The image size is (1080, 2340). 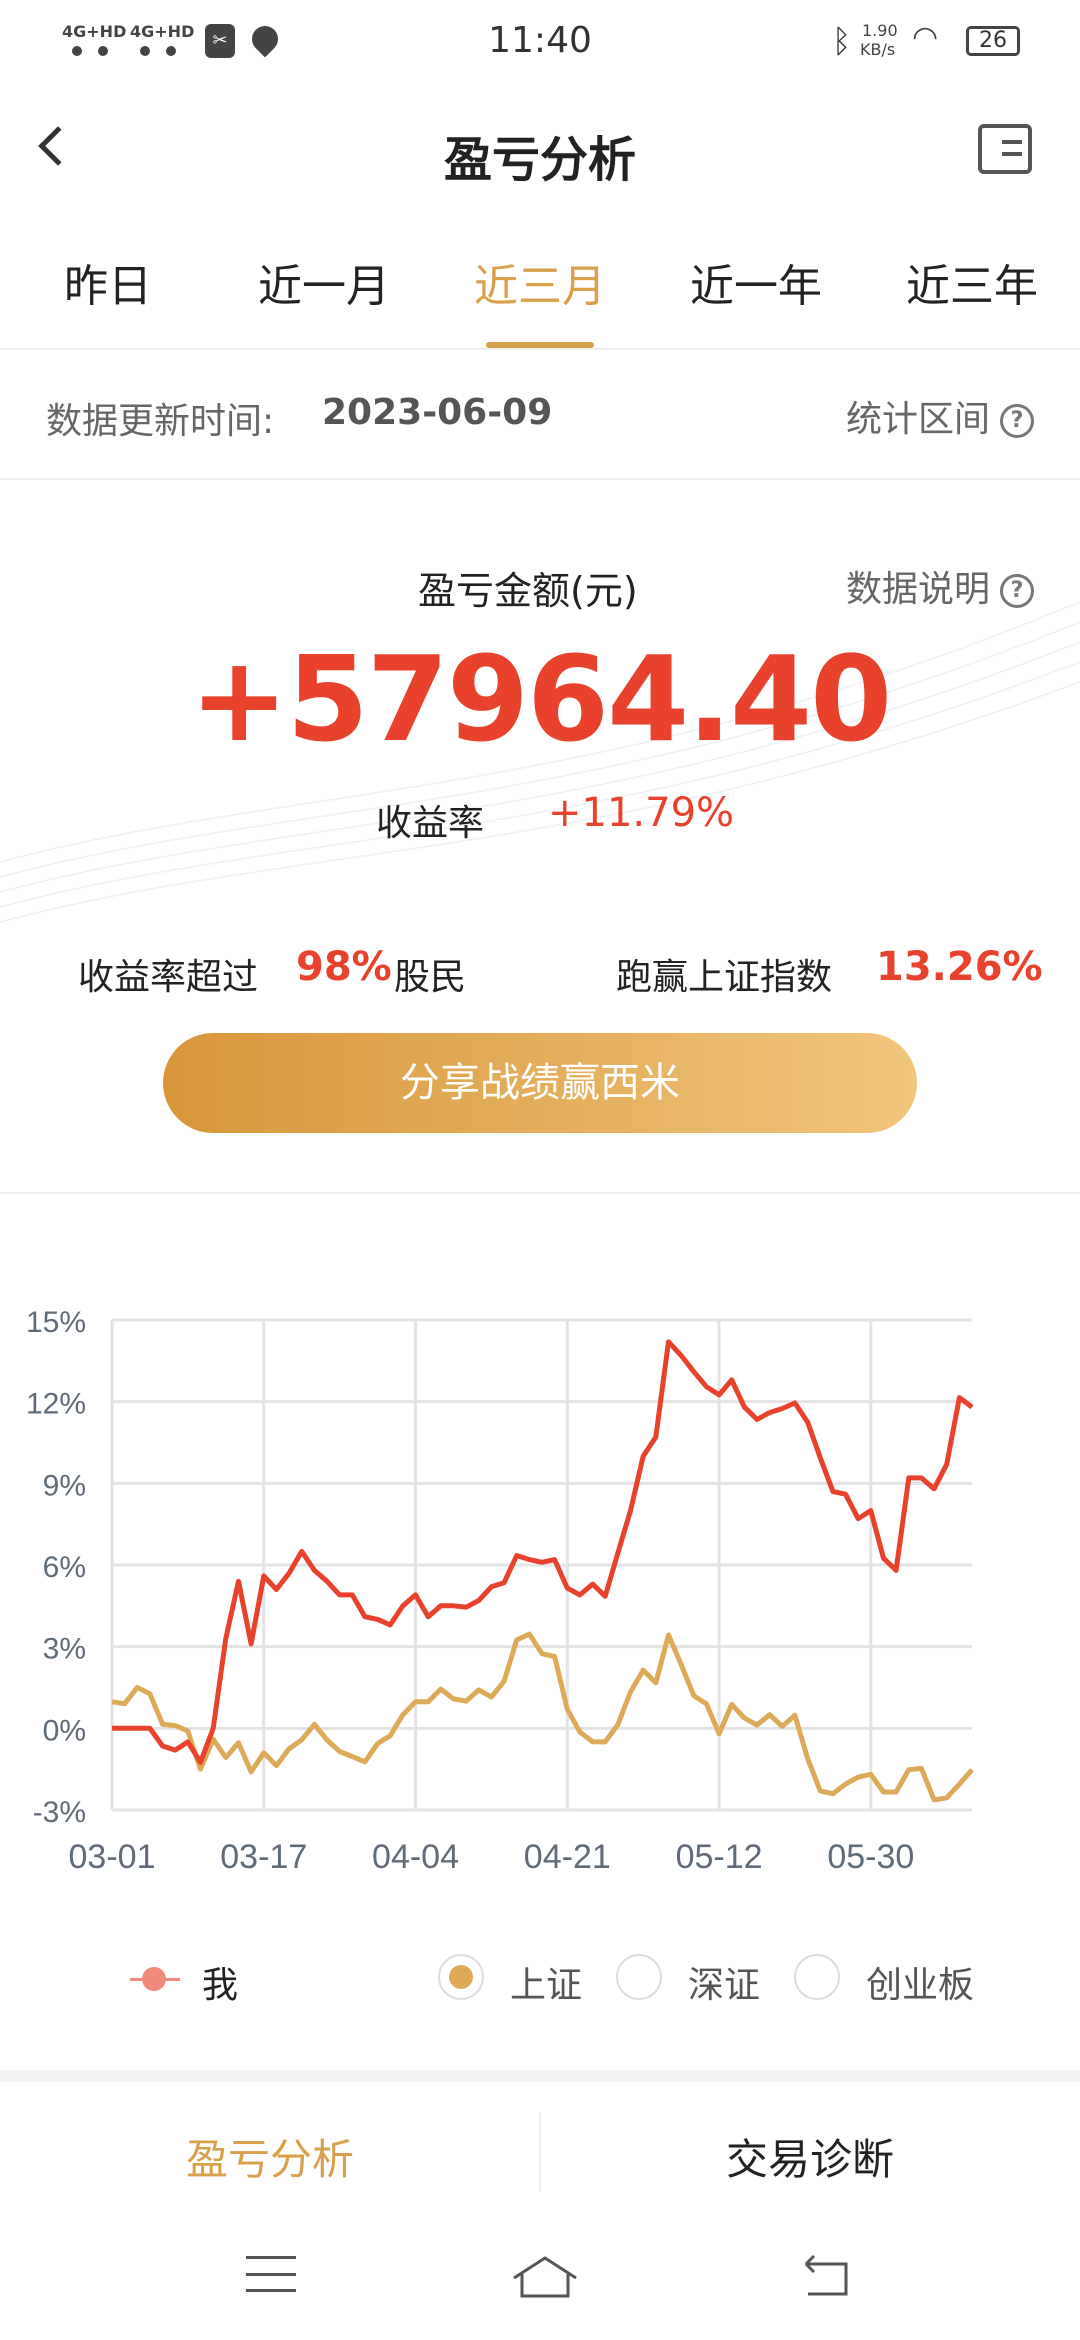 What do you see at coordinates (809, 2159) in the screenshot?
I see `tab-trade-diagnosis: 交易诊断` at bounding box center [809, 2159].